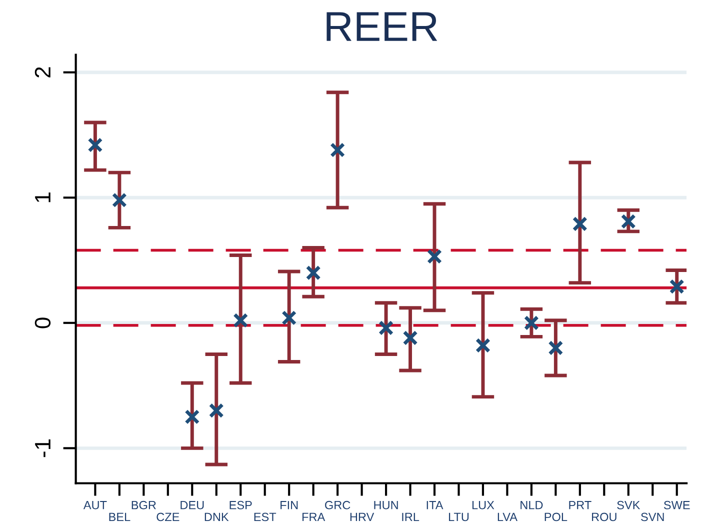 The height and width of the screenshot is (527, 702). Describe the element at coordinates (289, 505) in the screenshot. I see `x-tick-label: FIN` at that location.